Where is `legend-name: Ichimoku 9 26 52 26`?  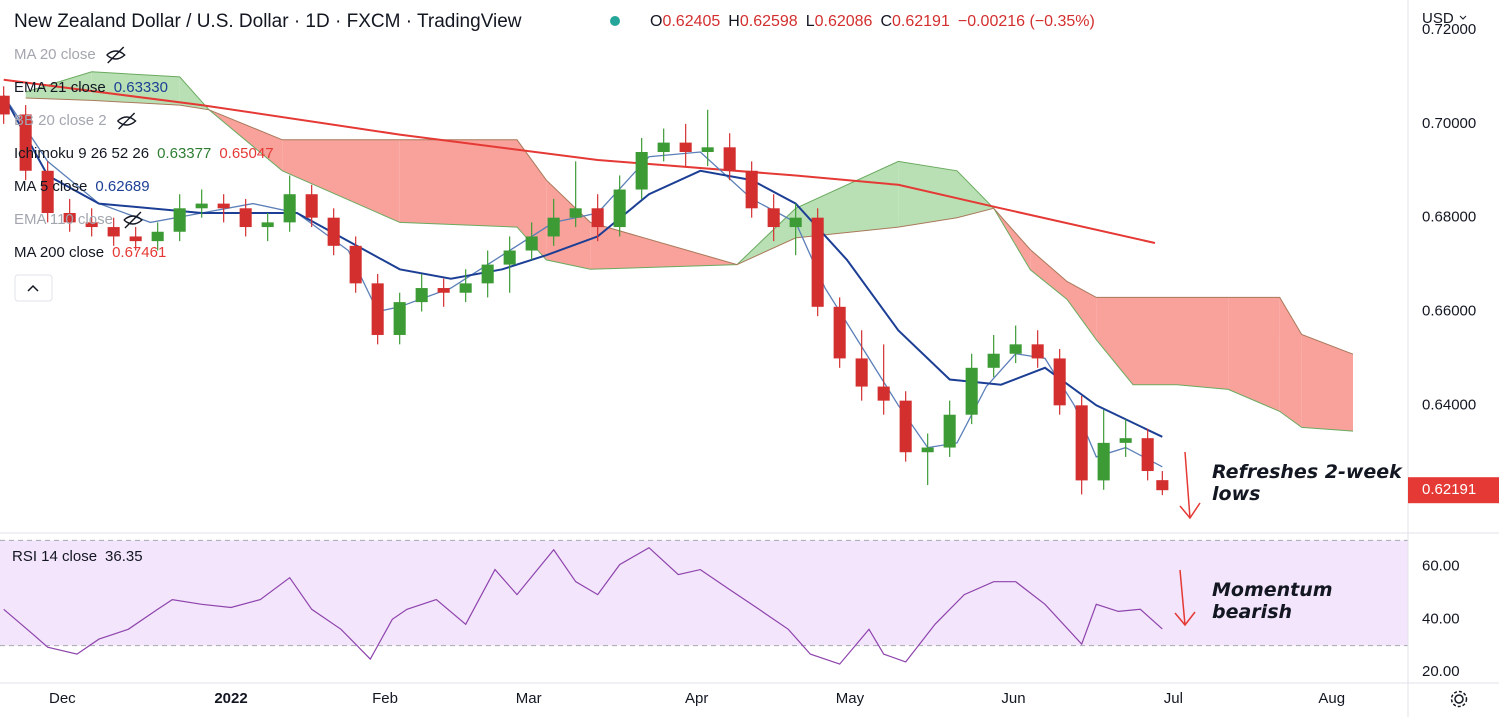
legend-name: Ichimoku 9 26 52 26 is located at coordinates (81, 153).